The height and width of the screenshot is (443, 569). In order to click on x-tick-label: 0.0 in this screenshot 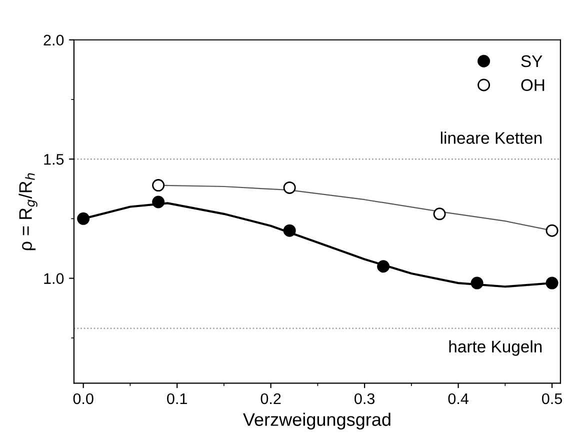, I will do `click(83, 398)`.